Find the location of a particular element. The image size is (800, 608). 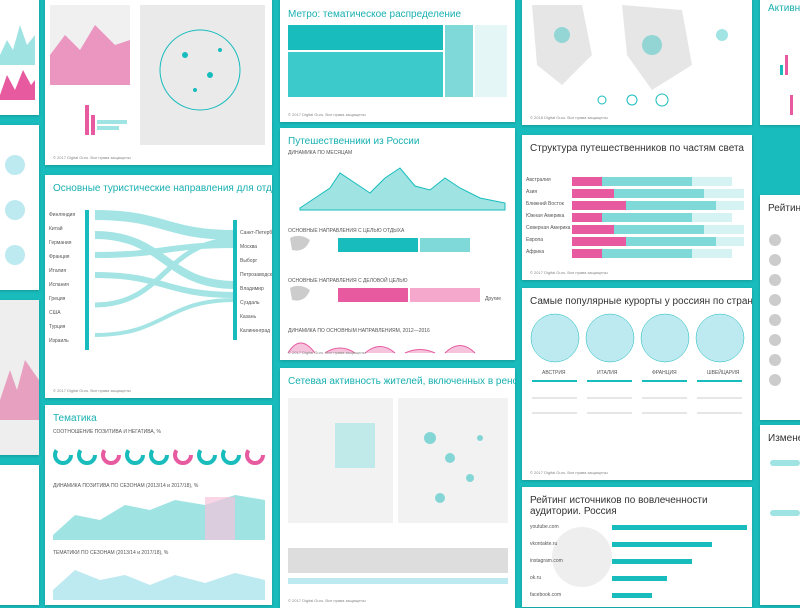

label: Греция is located at coordinates (57, 299).